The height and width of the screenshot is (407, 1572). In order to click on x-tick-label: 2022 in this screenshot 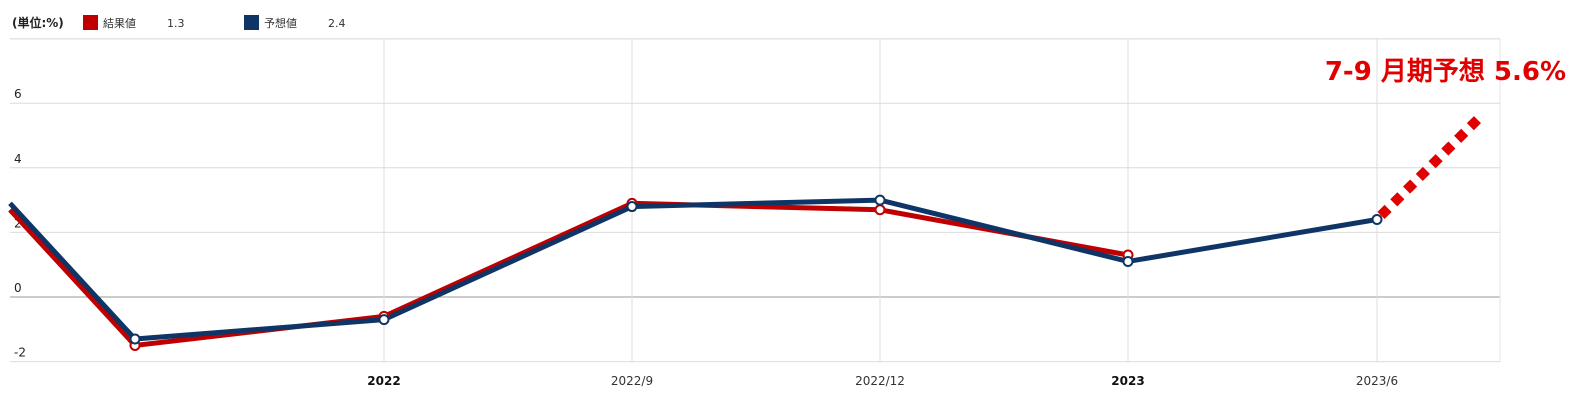, I will do `click(383, 381)`.